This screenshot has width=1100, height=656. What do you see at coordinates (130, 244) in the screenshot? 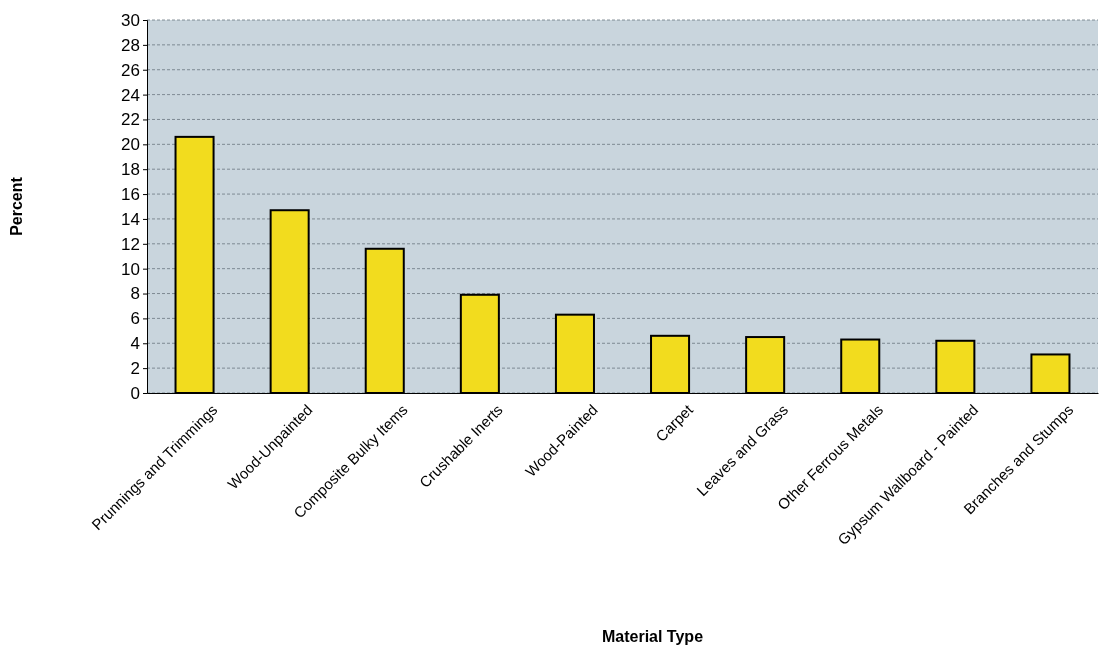
I see `y-tick-label: 12` at bounding box center [130, 244].